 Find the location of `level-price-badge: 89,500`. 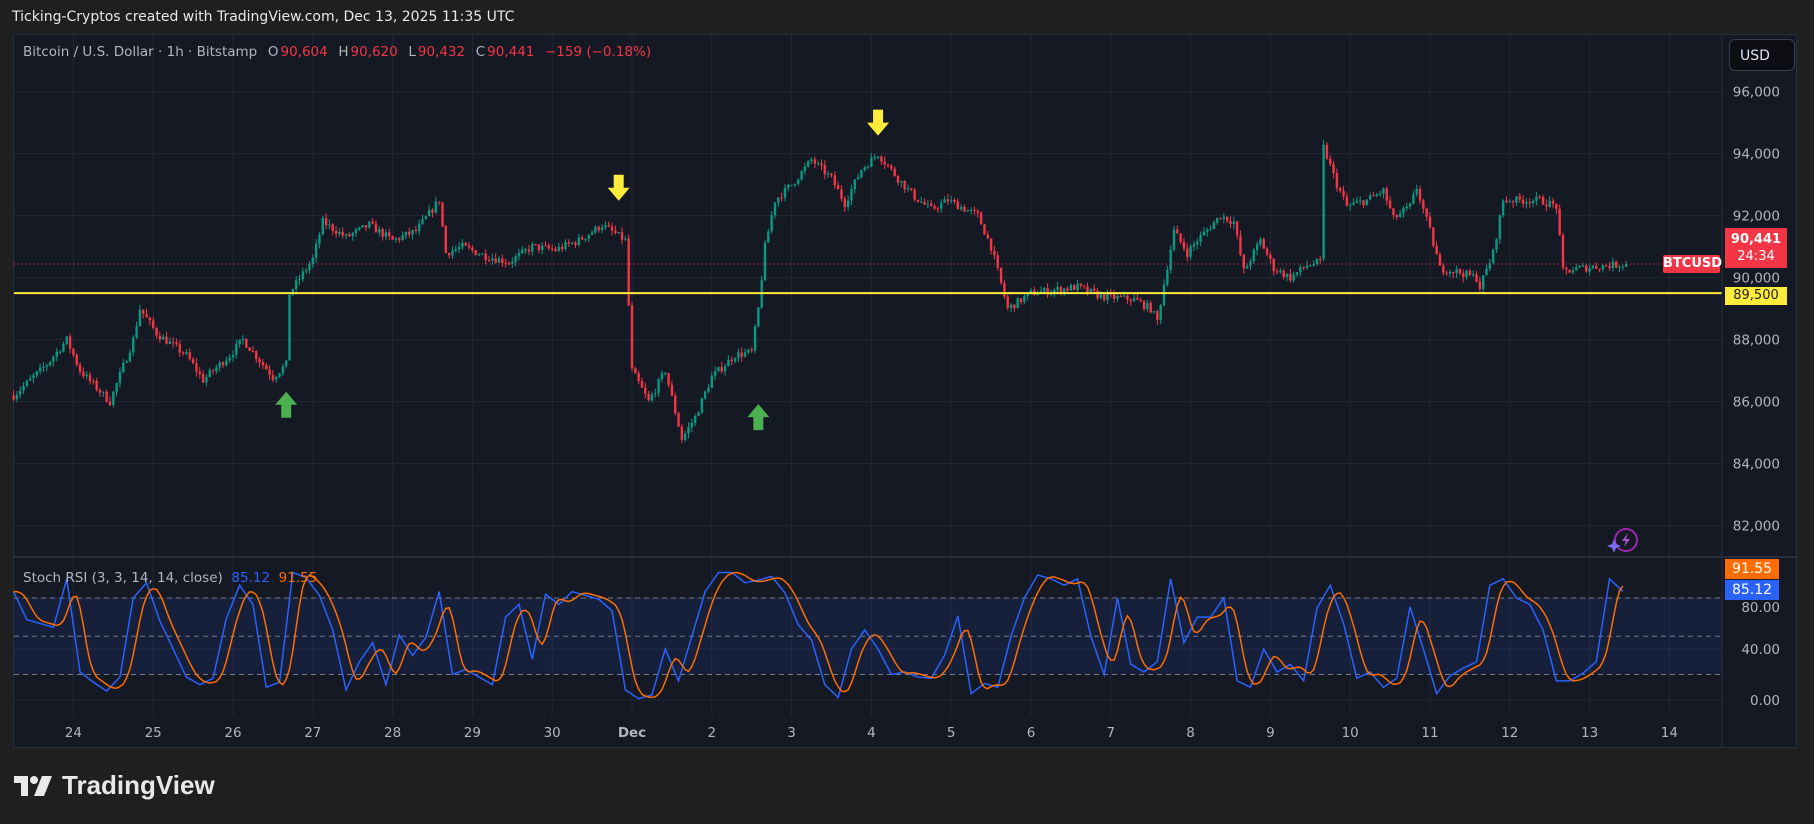

level-price-badge: 89,500 is located at coordinates (1756, 296).